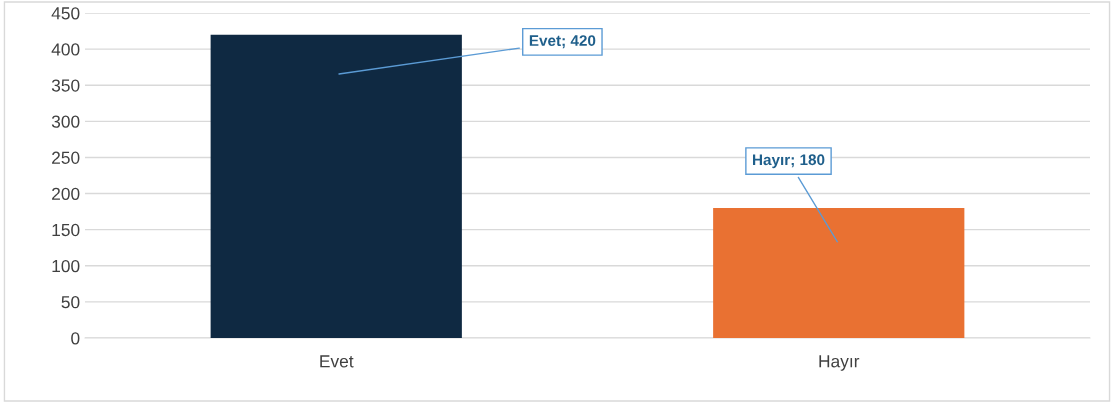 The width and height of the screenshot is (1114, 403). What do you see at coordinates (562, 42) in the screenshot?
I see `data-label: Evet; 420` at bounding box center [562, 42].